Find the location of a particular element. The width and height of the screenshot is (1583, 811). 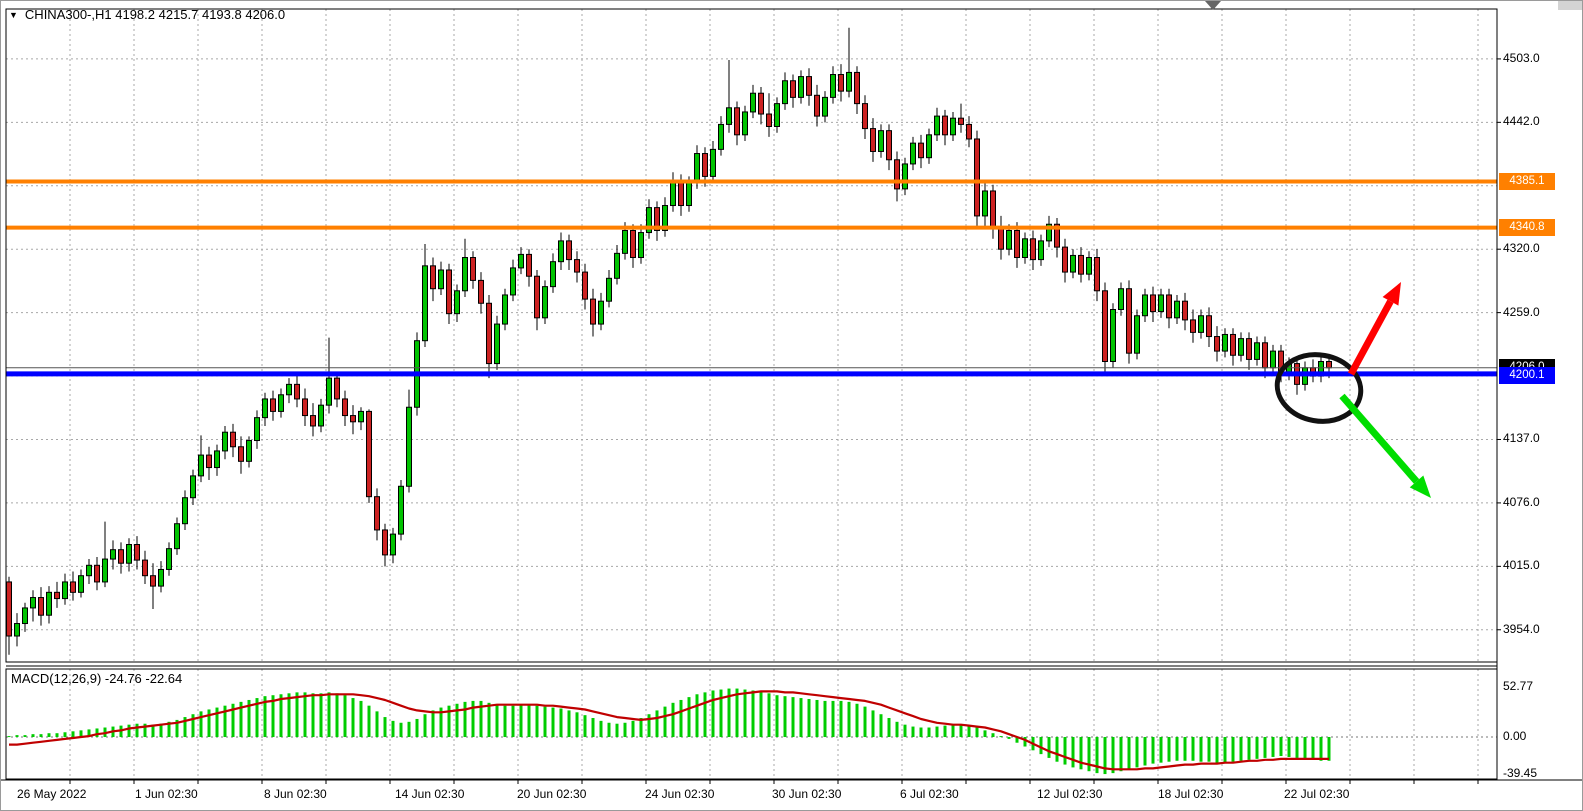

bearish-arrow is located at coordinates (1379, 438).